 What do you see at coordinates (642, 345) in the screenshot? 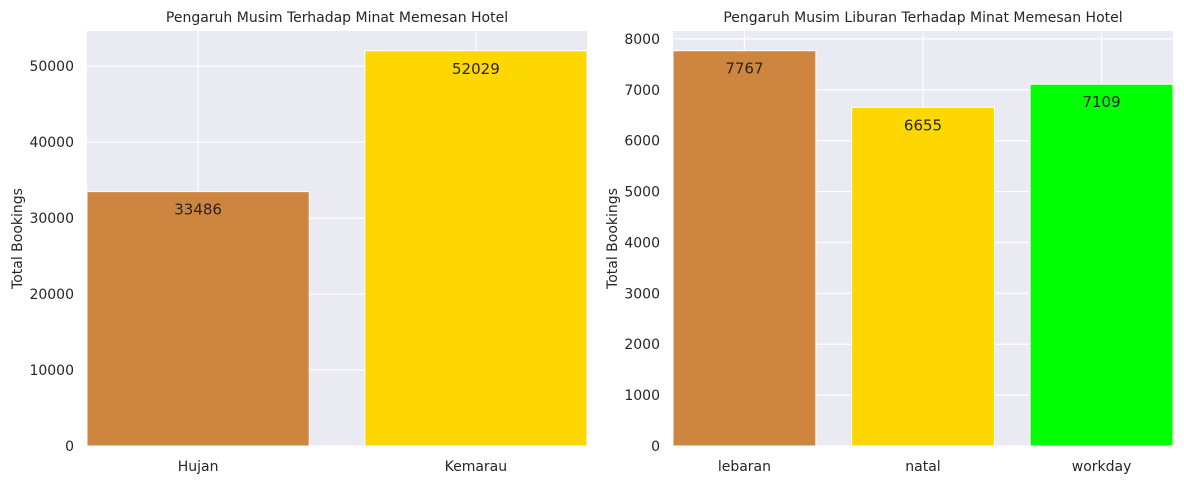
I see `y-tick-label: 2000` at bounding box center [642, 345].